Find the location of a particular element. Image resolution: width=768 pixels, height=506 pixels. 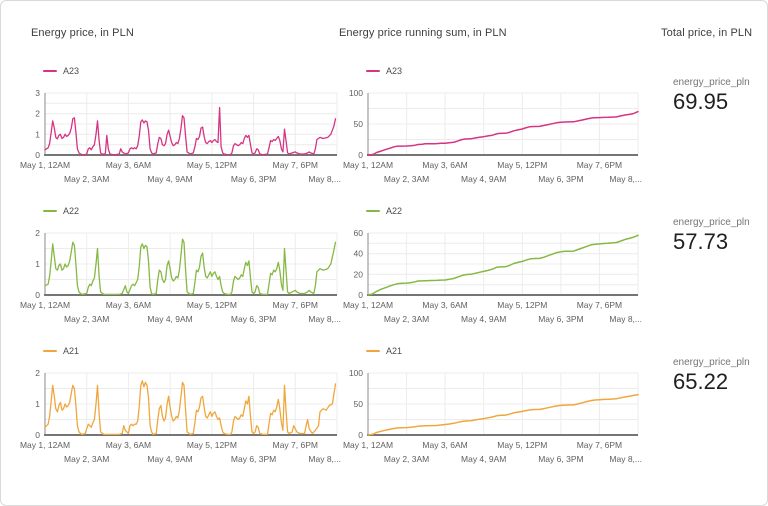

column-header-running-sum: Energy price running sum, in PLN is located at coordinates (423, 33).